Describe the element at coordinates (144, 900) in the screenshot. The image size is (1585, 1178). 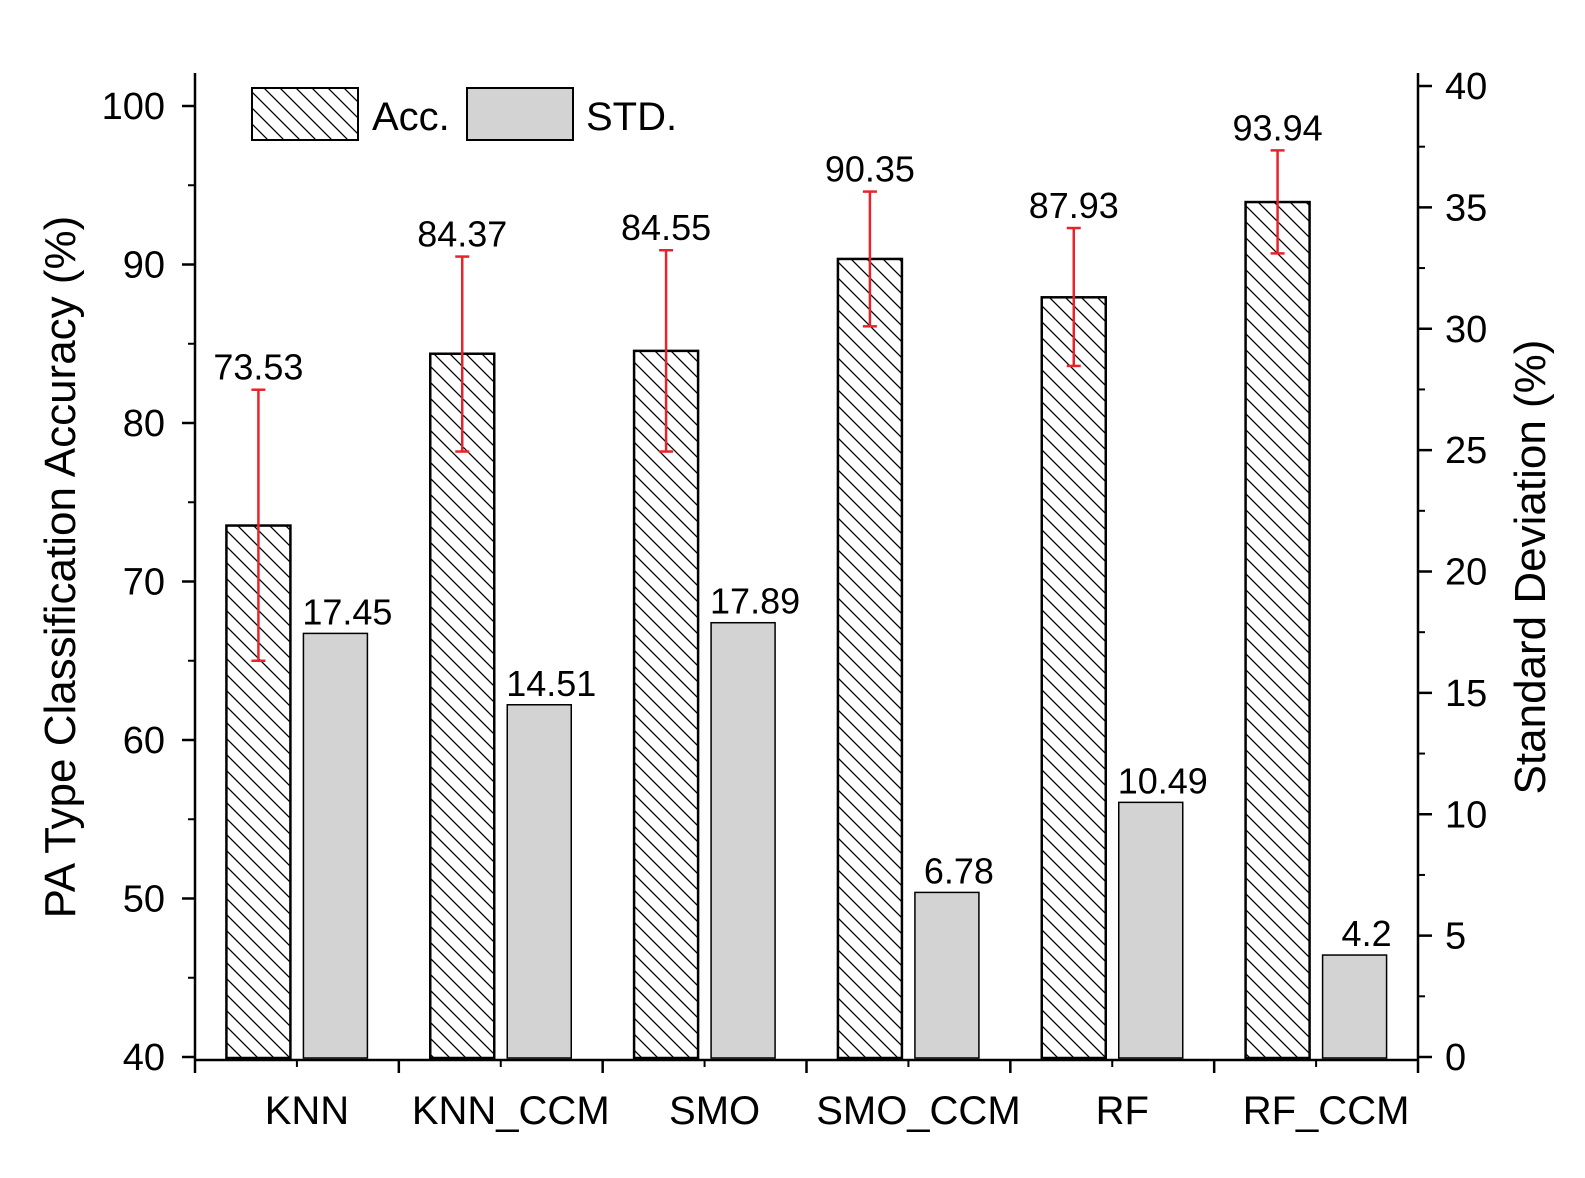
I see `left-tick-label: 50` at that location.